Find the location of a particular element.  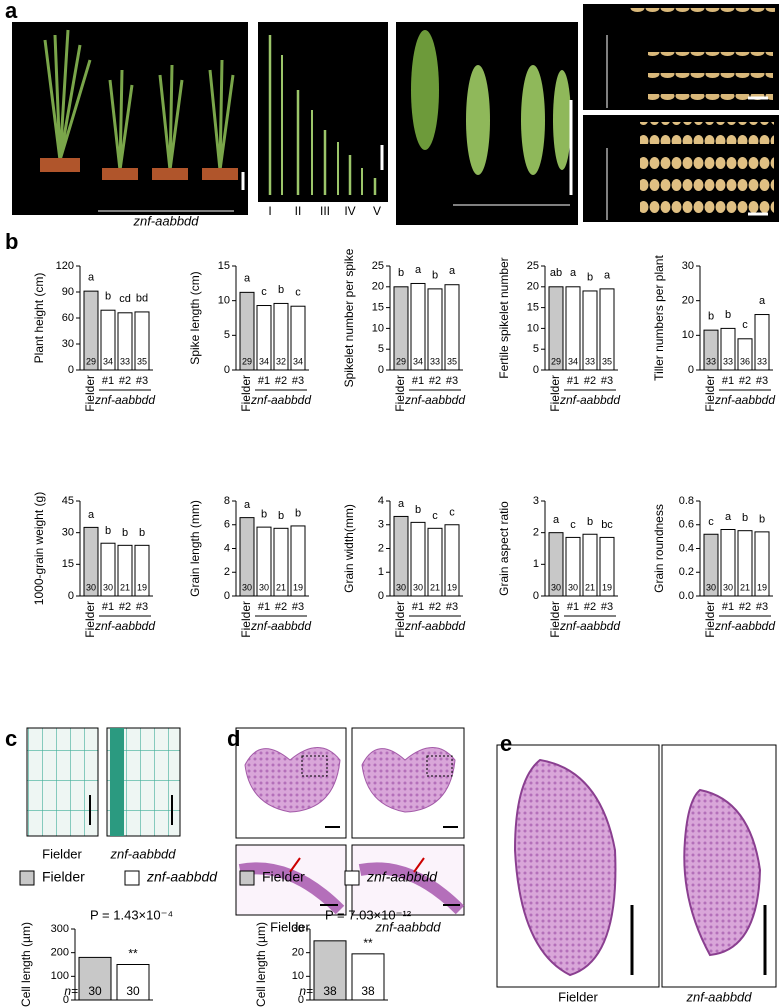

y-axis-label: Grain width(mm) is located at coordinates (349, 548).